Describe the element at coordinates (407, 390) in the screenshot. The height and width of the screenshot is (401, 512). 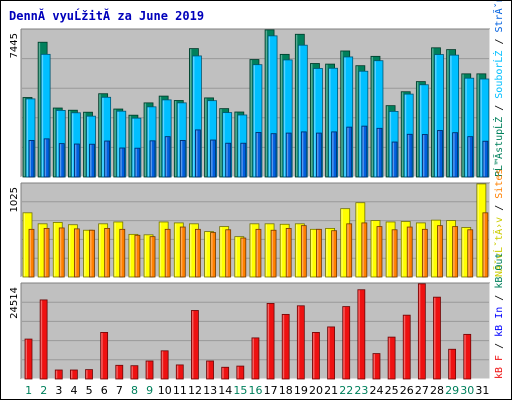
I see `x-tick-label-day-26: 26` at that location.